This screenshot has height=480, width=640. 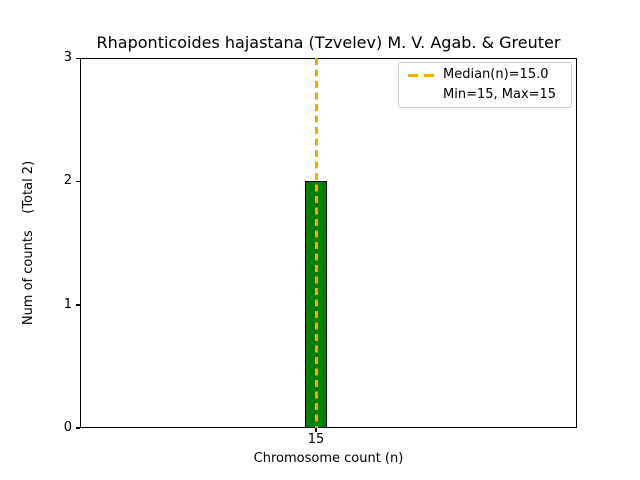 I want to click on ytick-label-0: 0, so click(x=67, y=427).